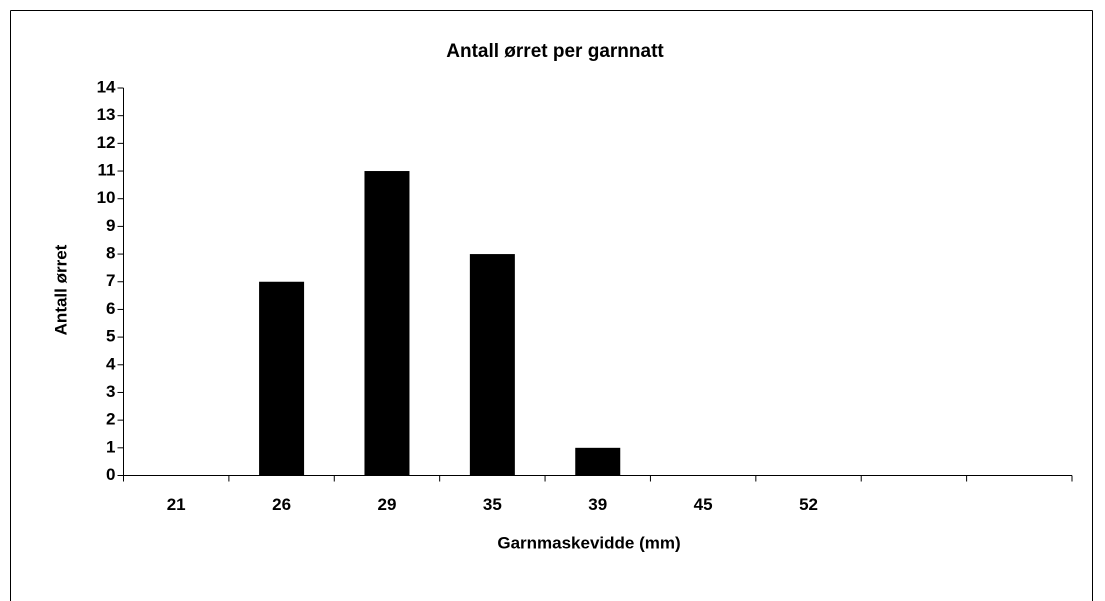 The image size is (1105, 601). What do you see at coordinates (106, 142) in the screenshot?
I see `y-tick-label: 12` at bounding box center [106, 142].